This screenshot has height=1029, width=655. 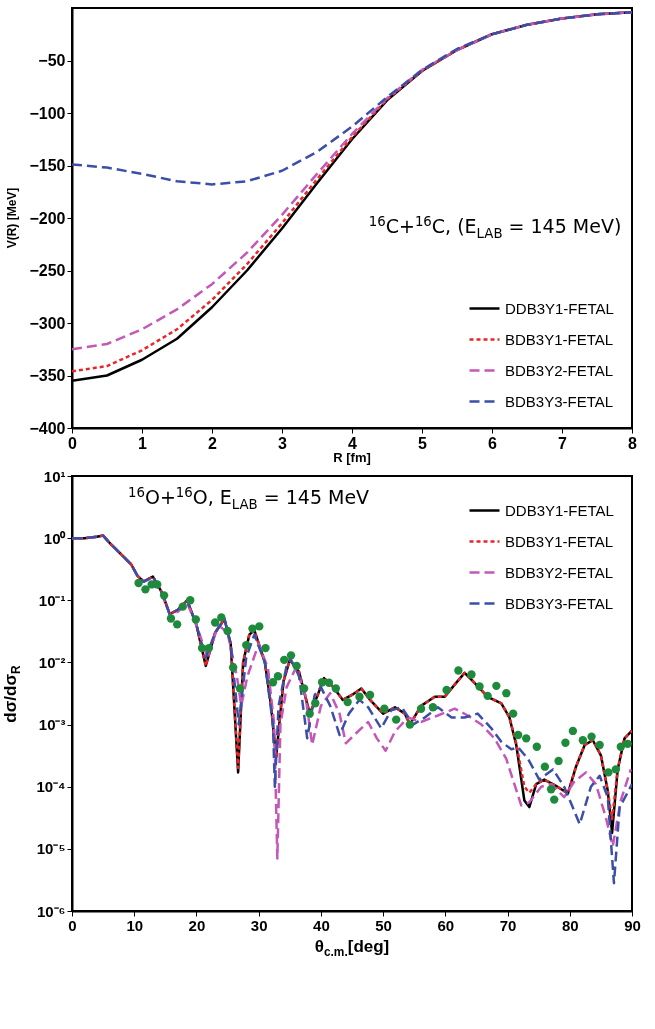 I want to click on x-tick-label: 6, so click(x=493, y=443).